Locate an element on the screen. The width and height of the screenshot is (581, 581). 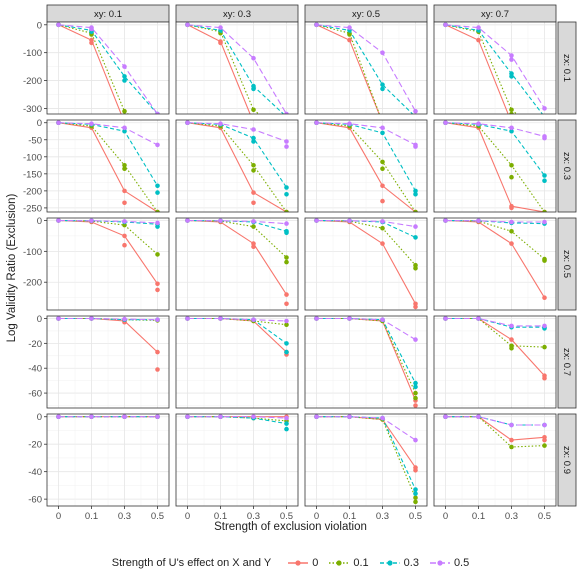
row-strip-4: zx: 0.9 is located at coordinates (567, 460).